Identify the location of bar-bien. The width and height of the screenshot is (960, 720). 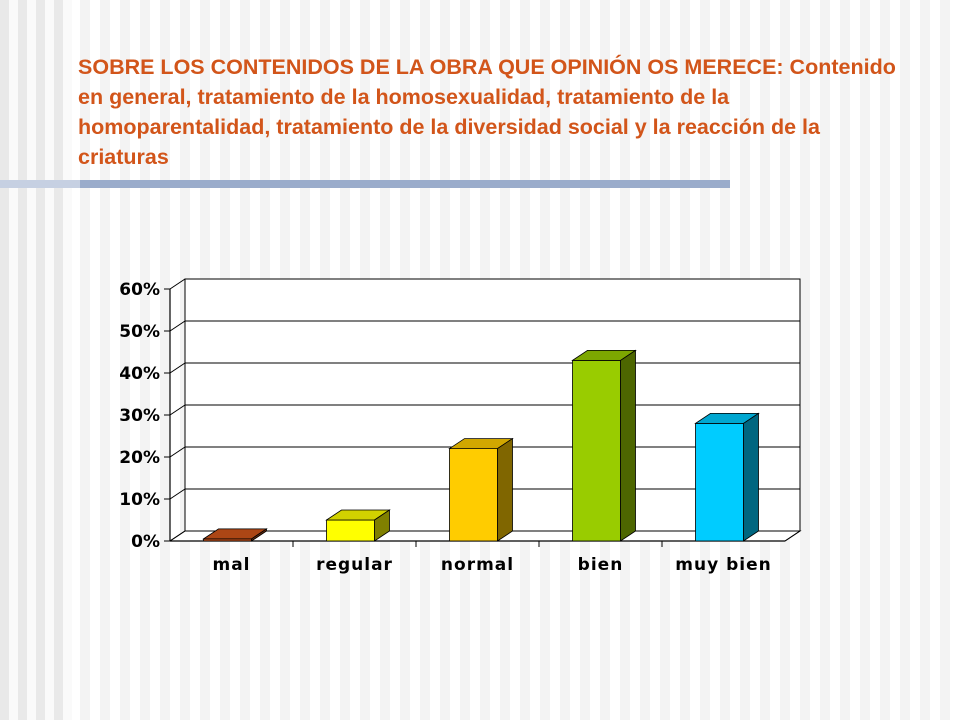
(604, 445).